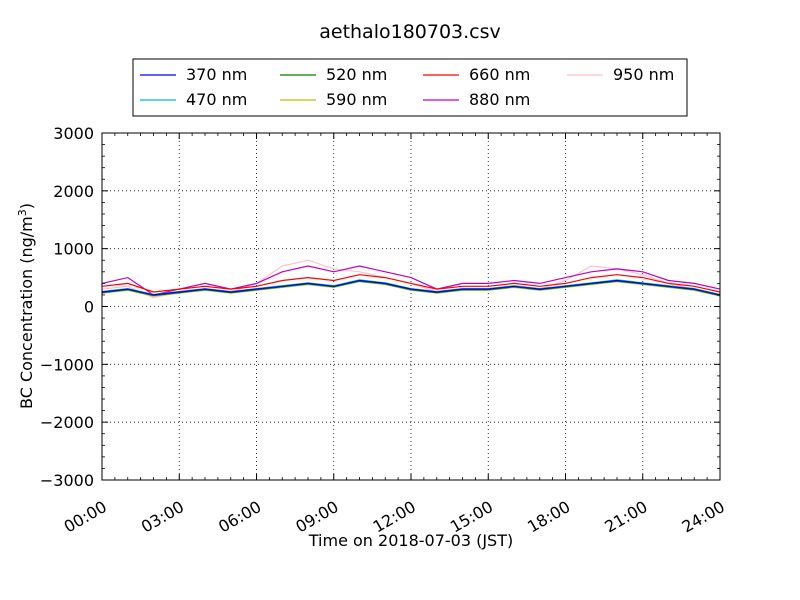  I want to click on y-tick-label: 0, so click(89, 307).